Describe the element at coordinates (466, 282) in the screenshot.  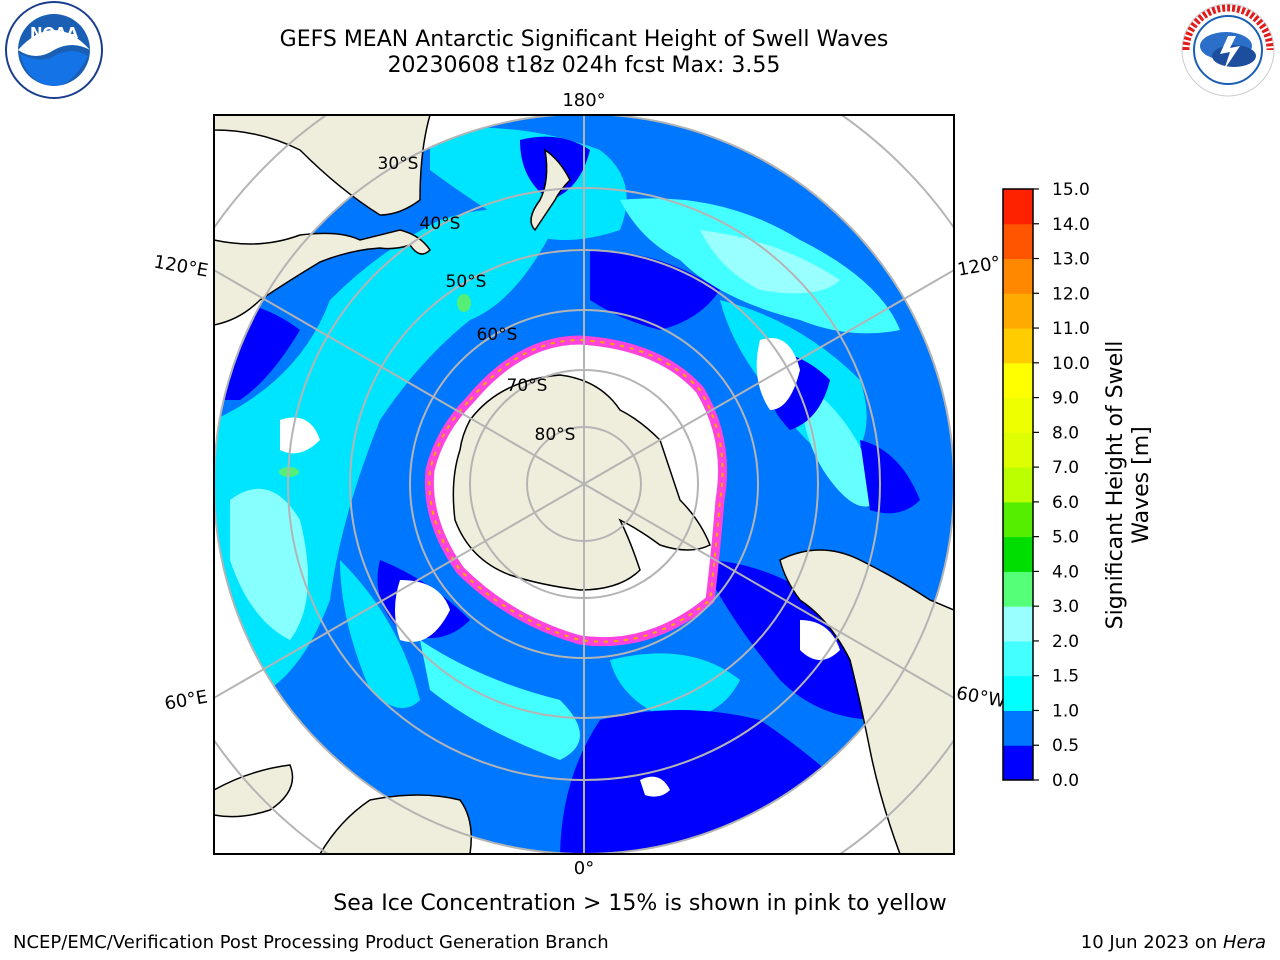
I see `lat-label-50s: 50°S` at that location.